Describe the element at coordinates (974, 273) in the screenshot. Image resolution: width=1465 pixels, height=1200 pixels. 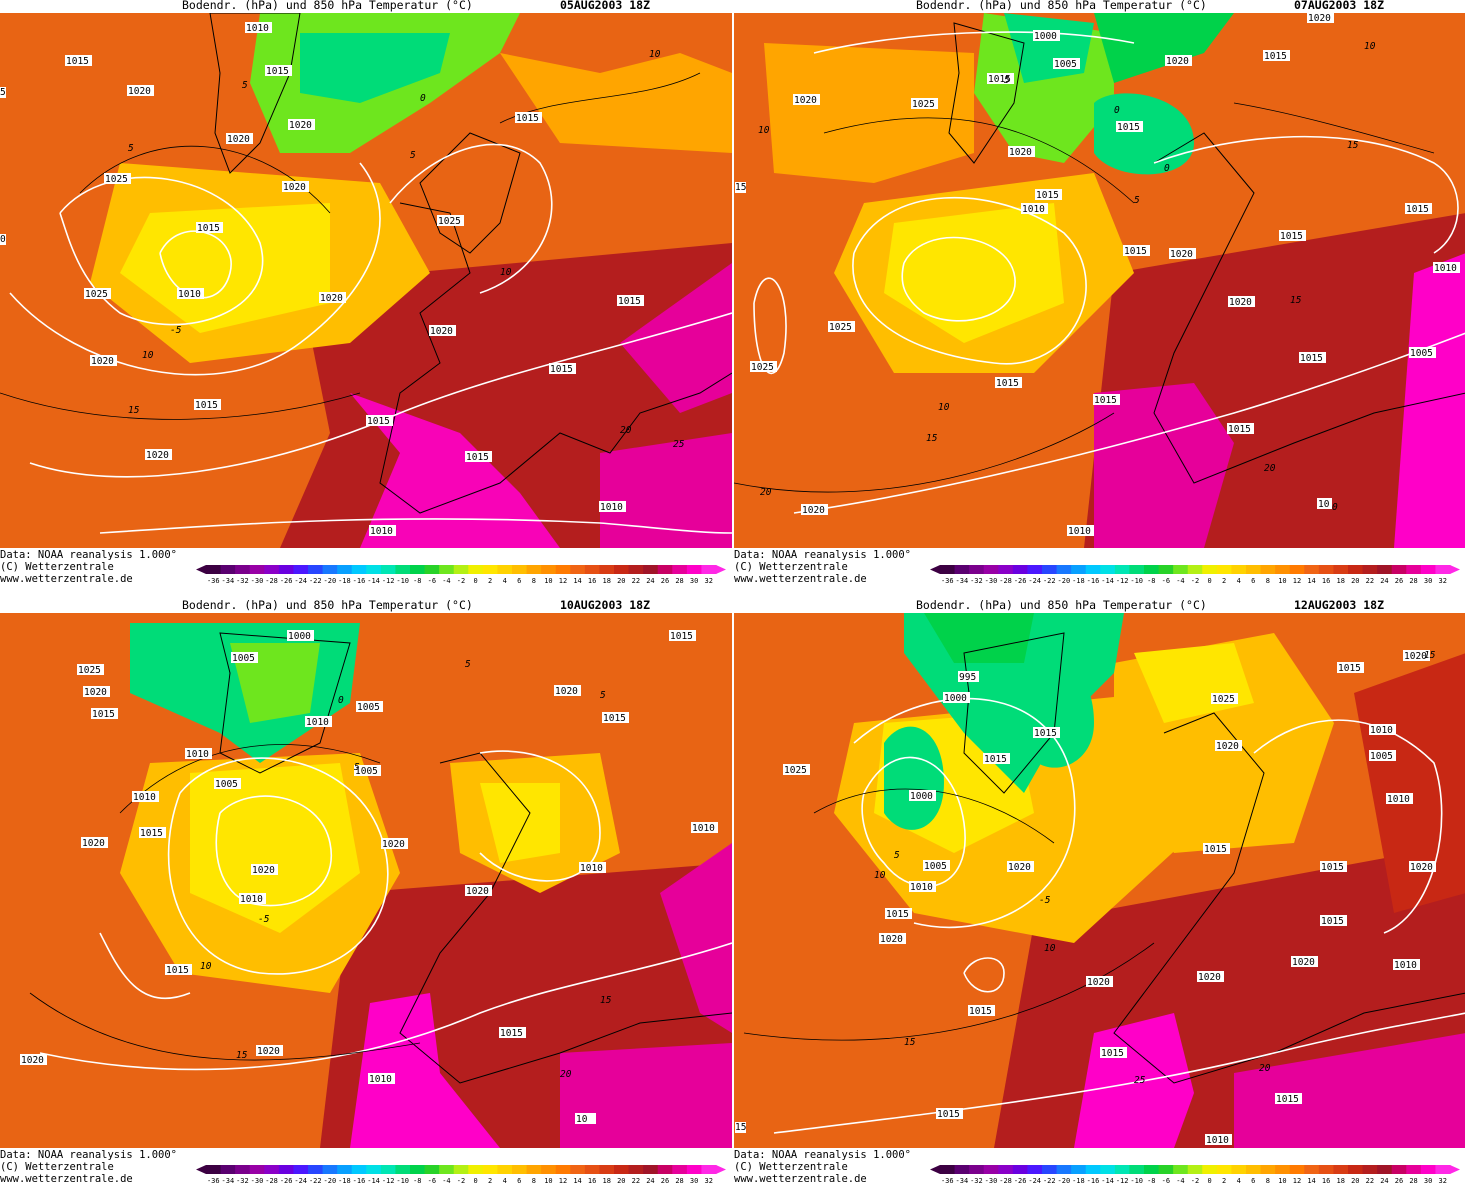
I see `cool-region-inner` at that location.